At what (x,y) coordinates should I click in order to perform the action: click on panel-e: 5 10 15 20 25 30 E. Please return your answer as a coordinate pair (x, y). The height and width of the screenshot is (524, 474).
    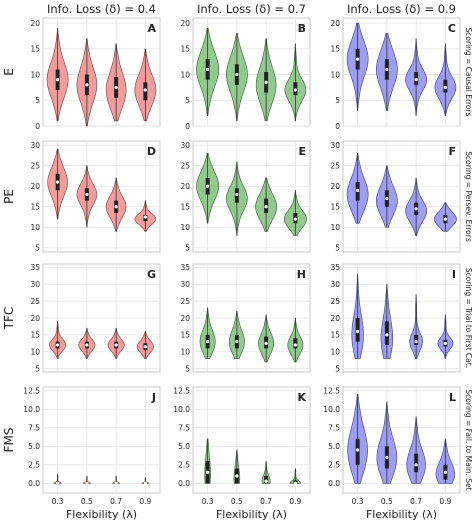
    Looking at the image, I should click on (245, 196).